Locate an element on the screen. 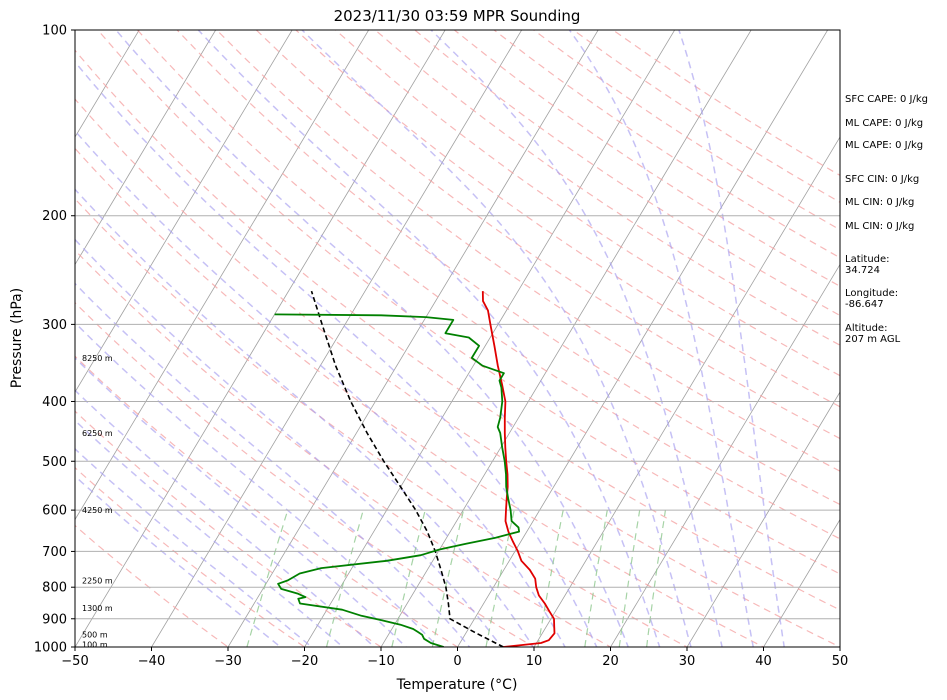 The width and height of the screenshot is (947, 700). x-tick-label: 50 is located at coordinates (840, 661).